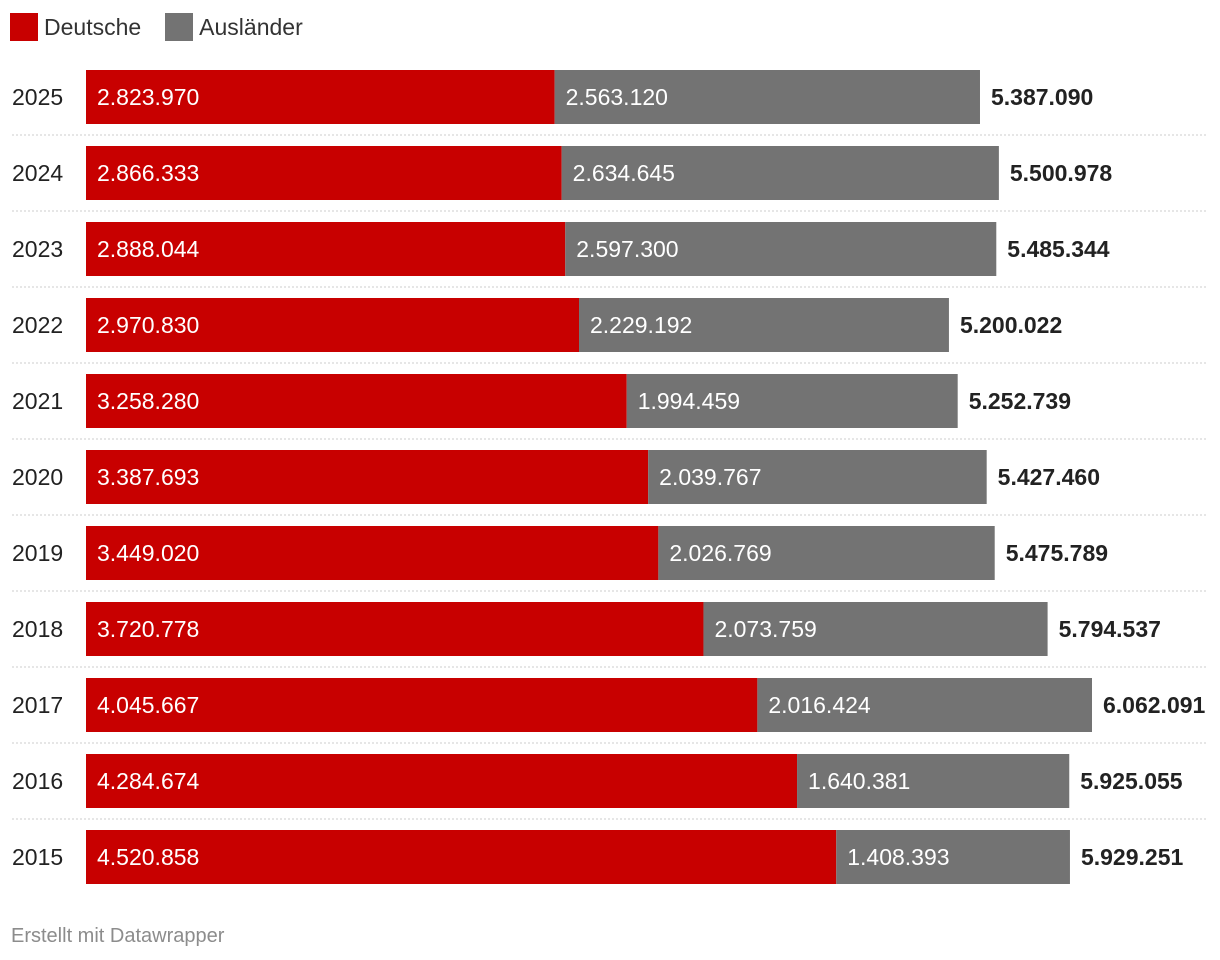 The height and width of the screenshot is (960, 1220). What do you see at coordinates (37, 249) in the screenshot?
I see `year-label: 2023` at bounding box center [37, 249].